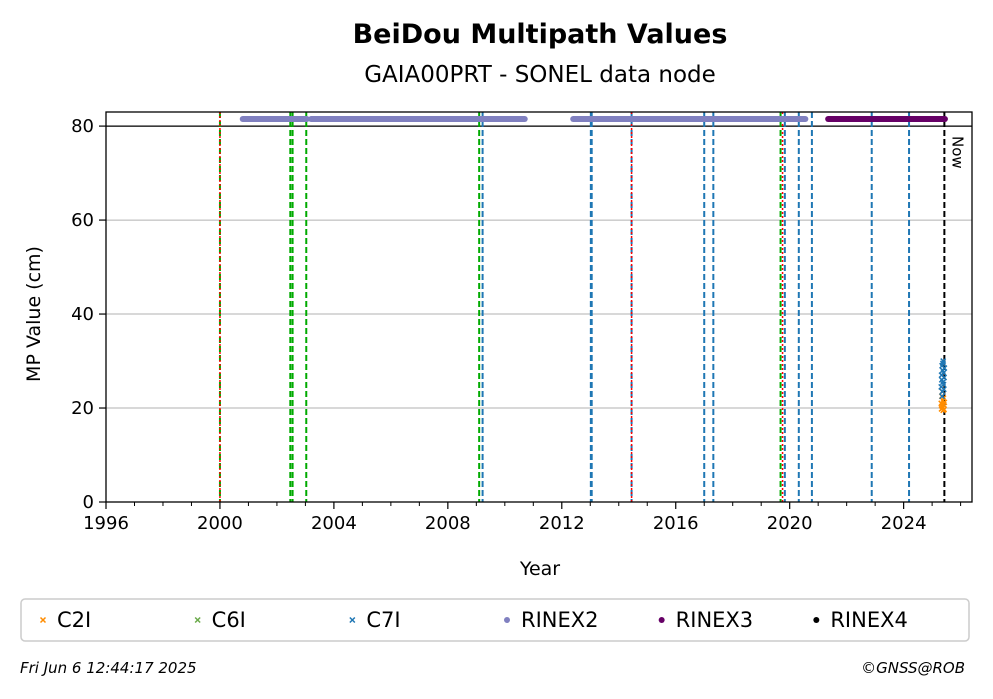 The width and height of the screenshot is (993, 699). I want to click on y-tick-label: 0, so click(88, 502).